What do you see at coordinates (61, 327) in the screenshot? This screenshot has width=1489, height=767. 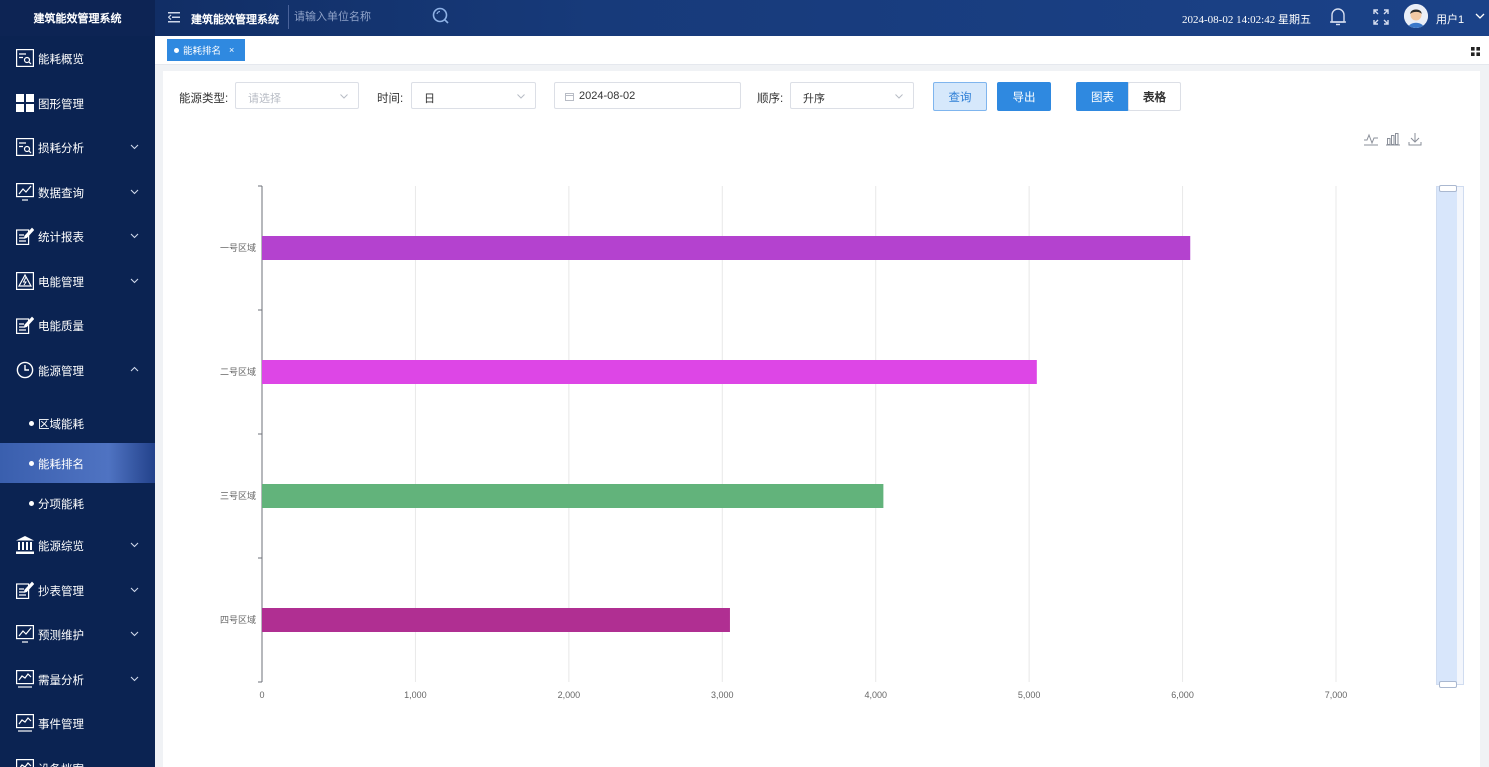 I see `sidebar-item-label: 电能质量` at bounding box center [61, 327].